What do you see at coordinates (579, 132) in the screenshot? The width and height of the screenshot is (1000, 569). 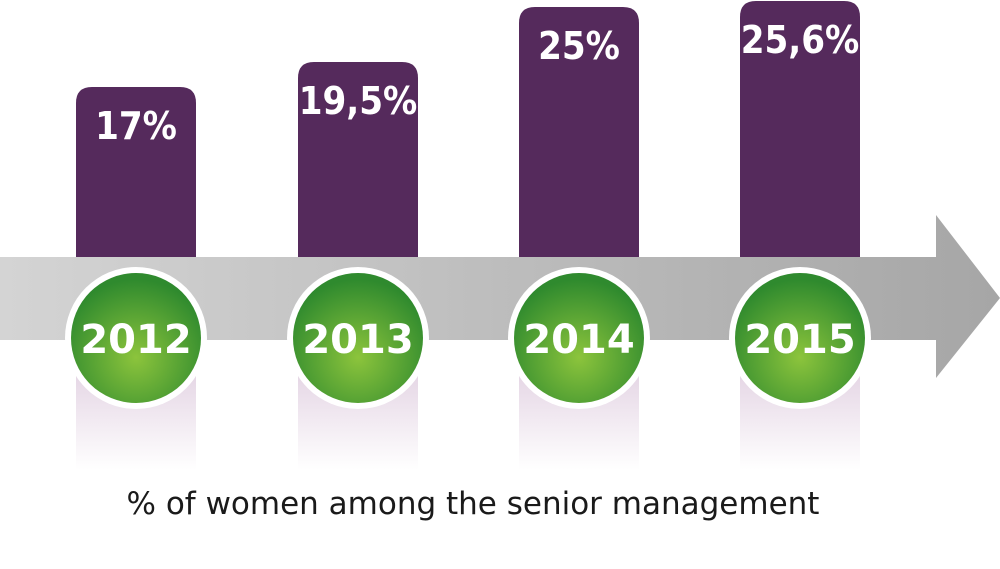 I see `bar-2014` at bounding box center [579, 132].